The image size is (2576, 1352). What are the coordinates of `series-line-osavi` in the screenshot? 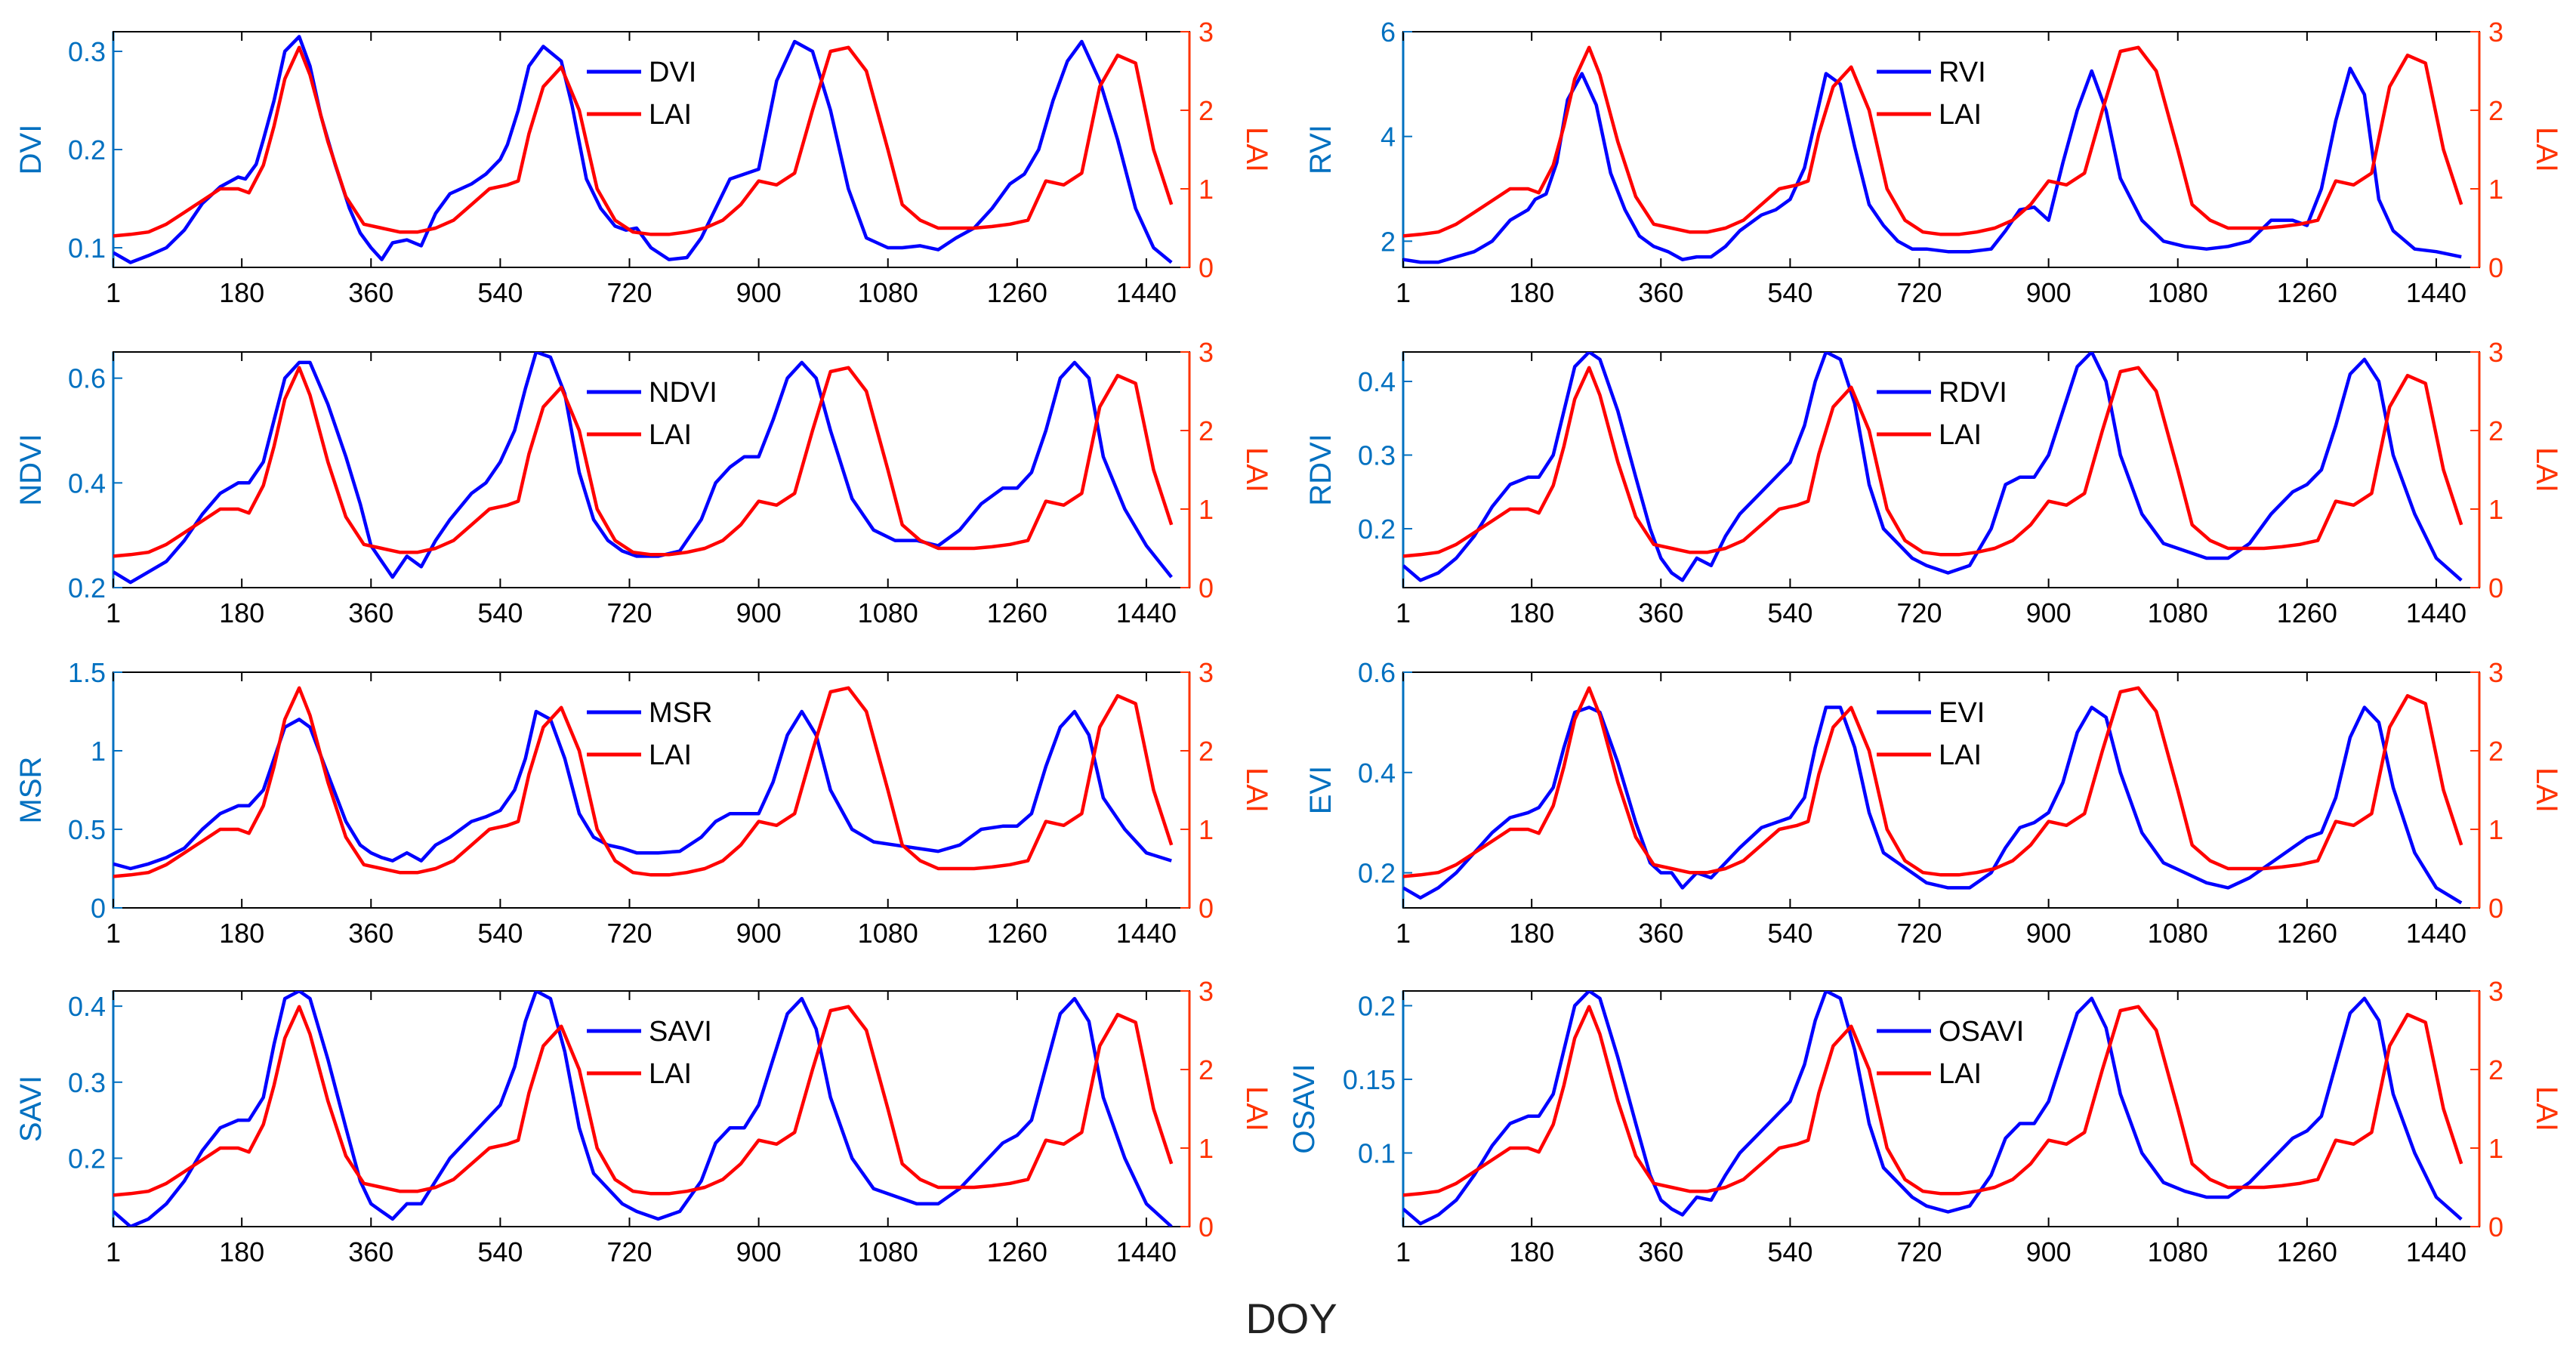 It's located at (1933, 1108).